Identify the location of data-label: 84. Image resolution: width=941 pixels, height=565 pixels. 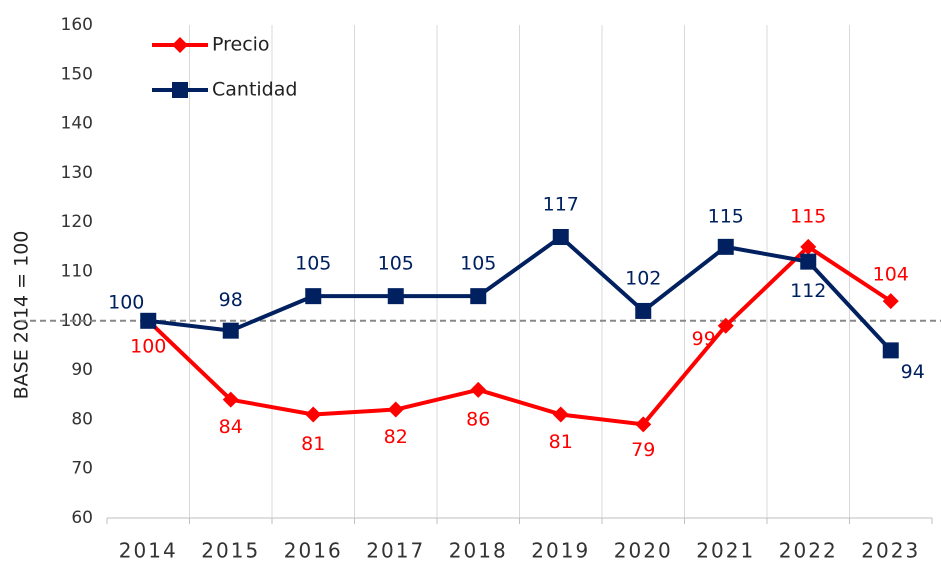
(231, 427).